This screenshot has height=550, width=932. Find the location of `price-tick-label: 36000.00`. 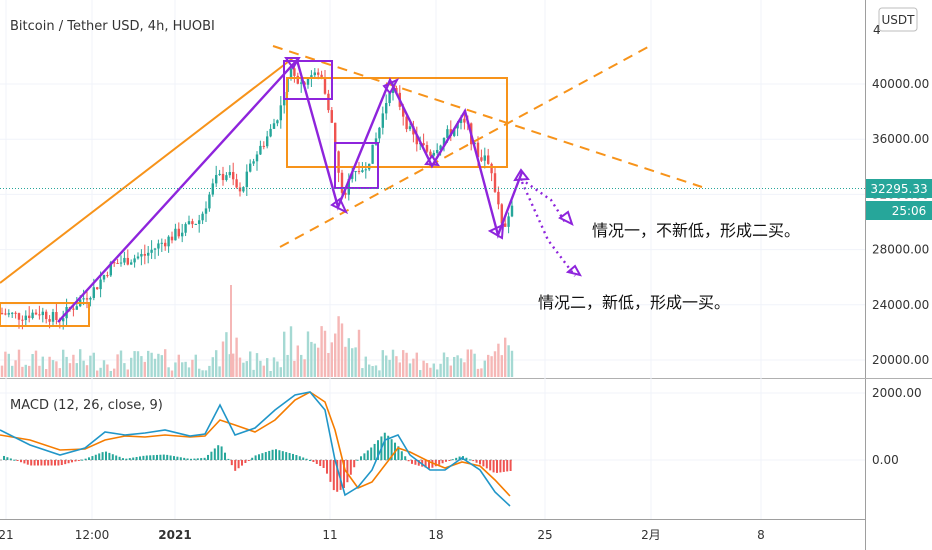

price-tick-label: 36000.00 is located at coordinates (900, 139).